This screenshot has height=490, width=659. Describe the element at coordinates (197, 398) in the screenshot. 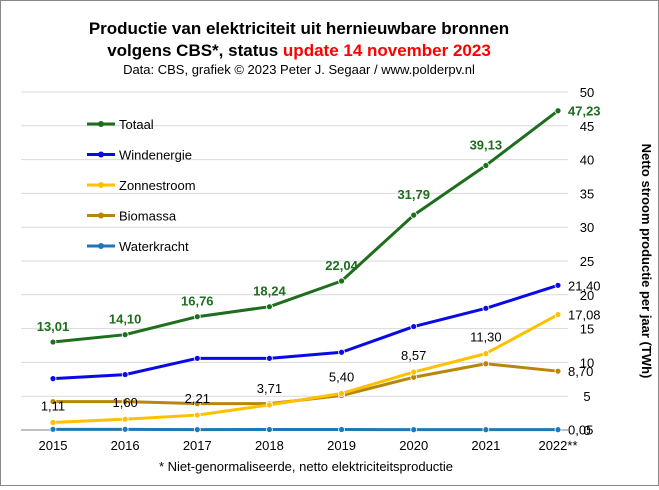

I see `data-label: 2,21` at that location.